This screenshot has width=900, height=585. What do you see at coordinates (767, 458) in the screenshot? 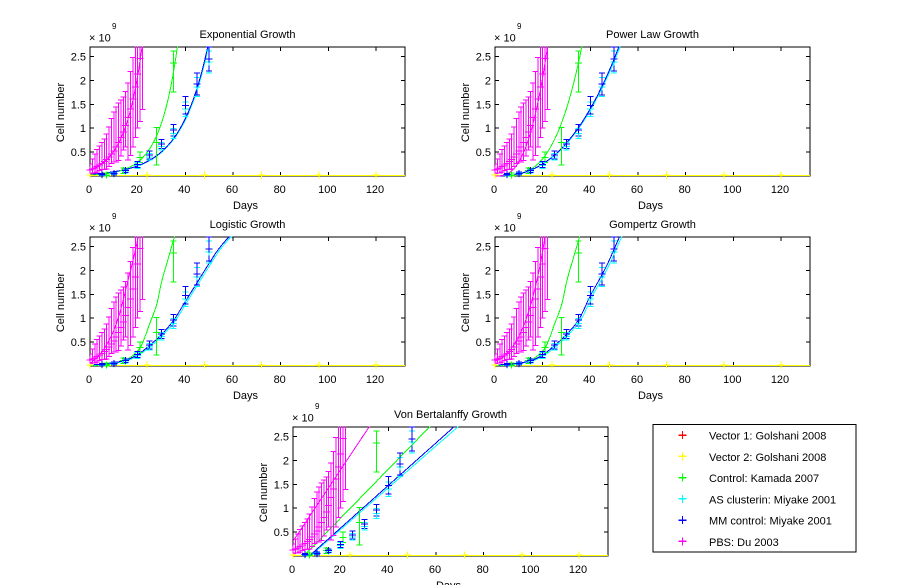
I see `svg-text: Vector 2: Golshani 2008` at bounding box center [767, 458].